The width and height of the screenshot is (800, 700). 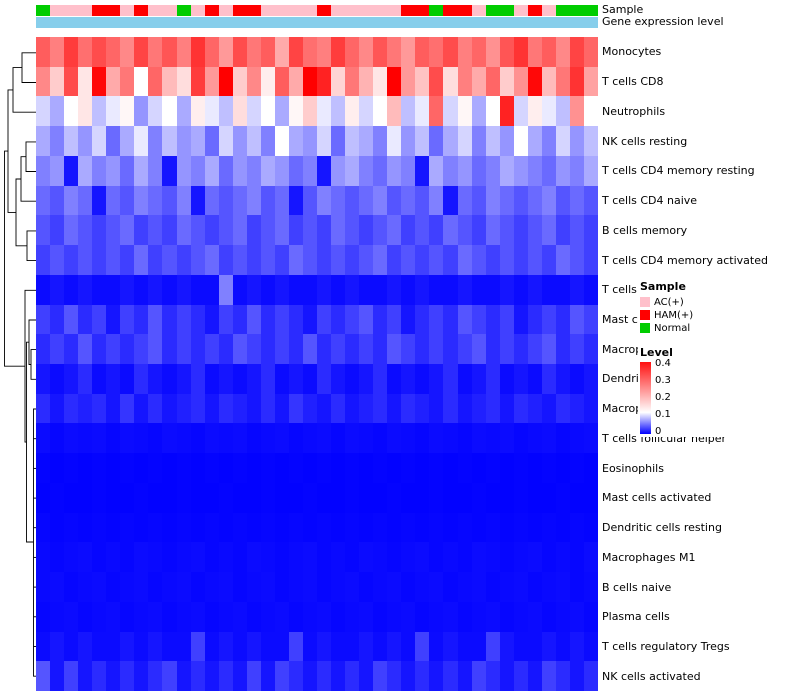 What do you see at coordinates (663, 414) in the screenshot?
I see `level-tick-label: 0.1` at bounding box center [663, 414].